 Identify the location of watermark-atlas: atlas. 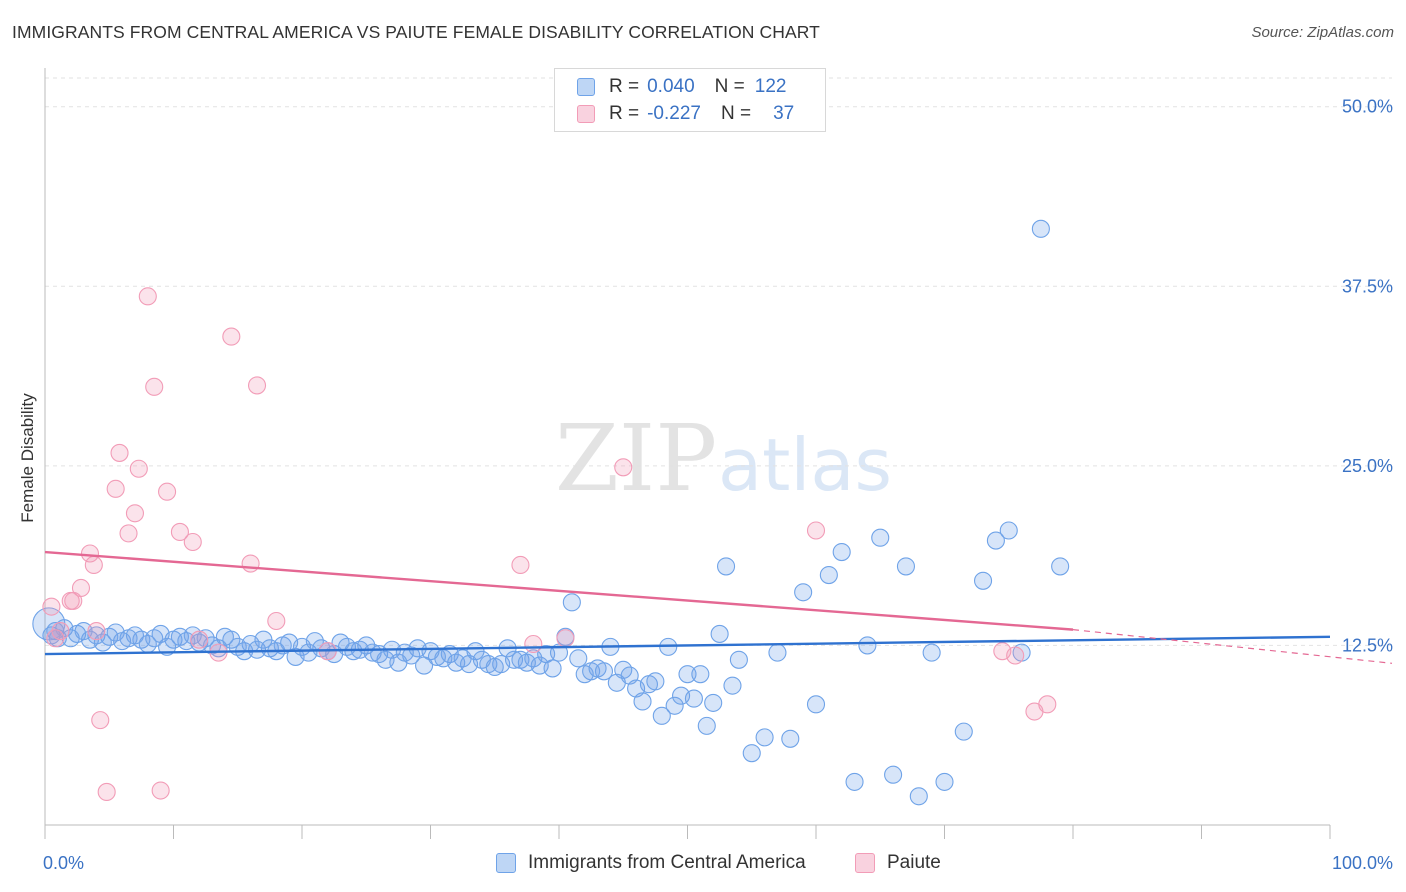
(805, 465).